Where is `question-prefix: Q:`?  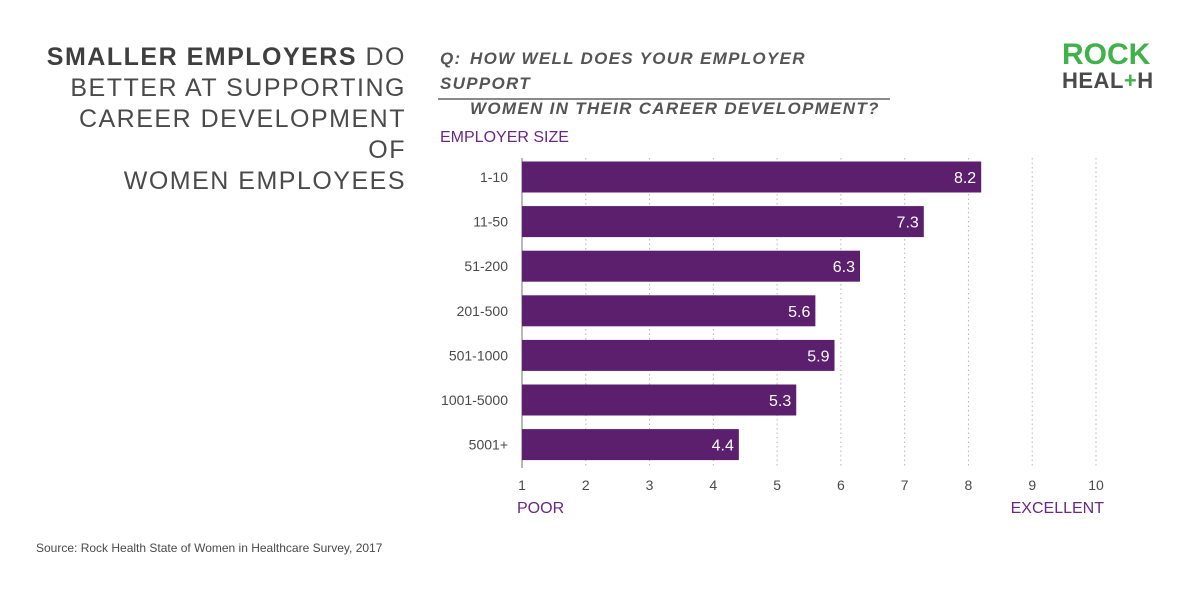
question-prefix: Q: is located at coordinates (451, 58).